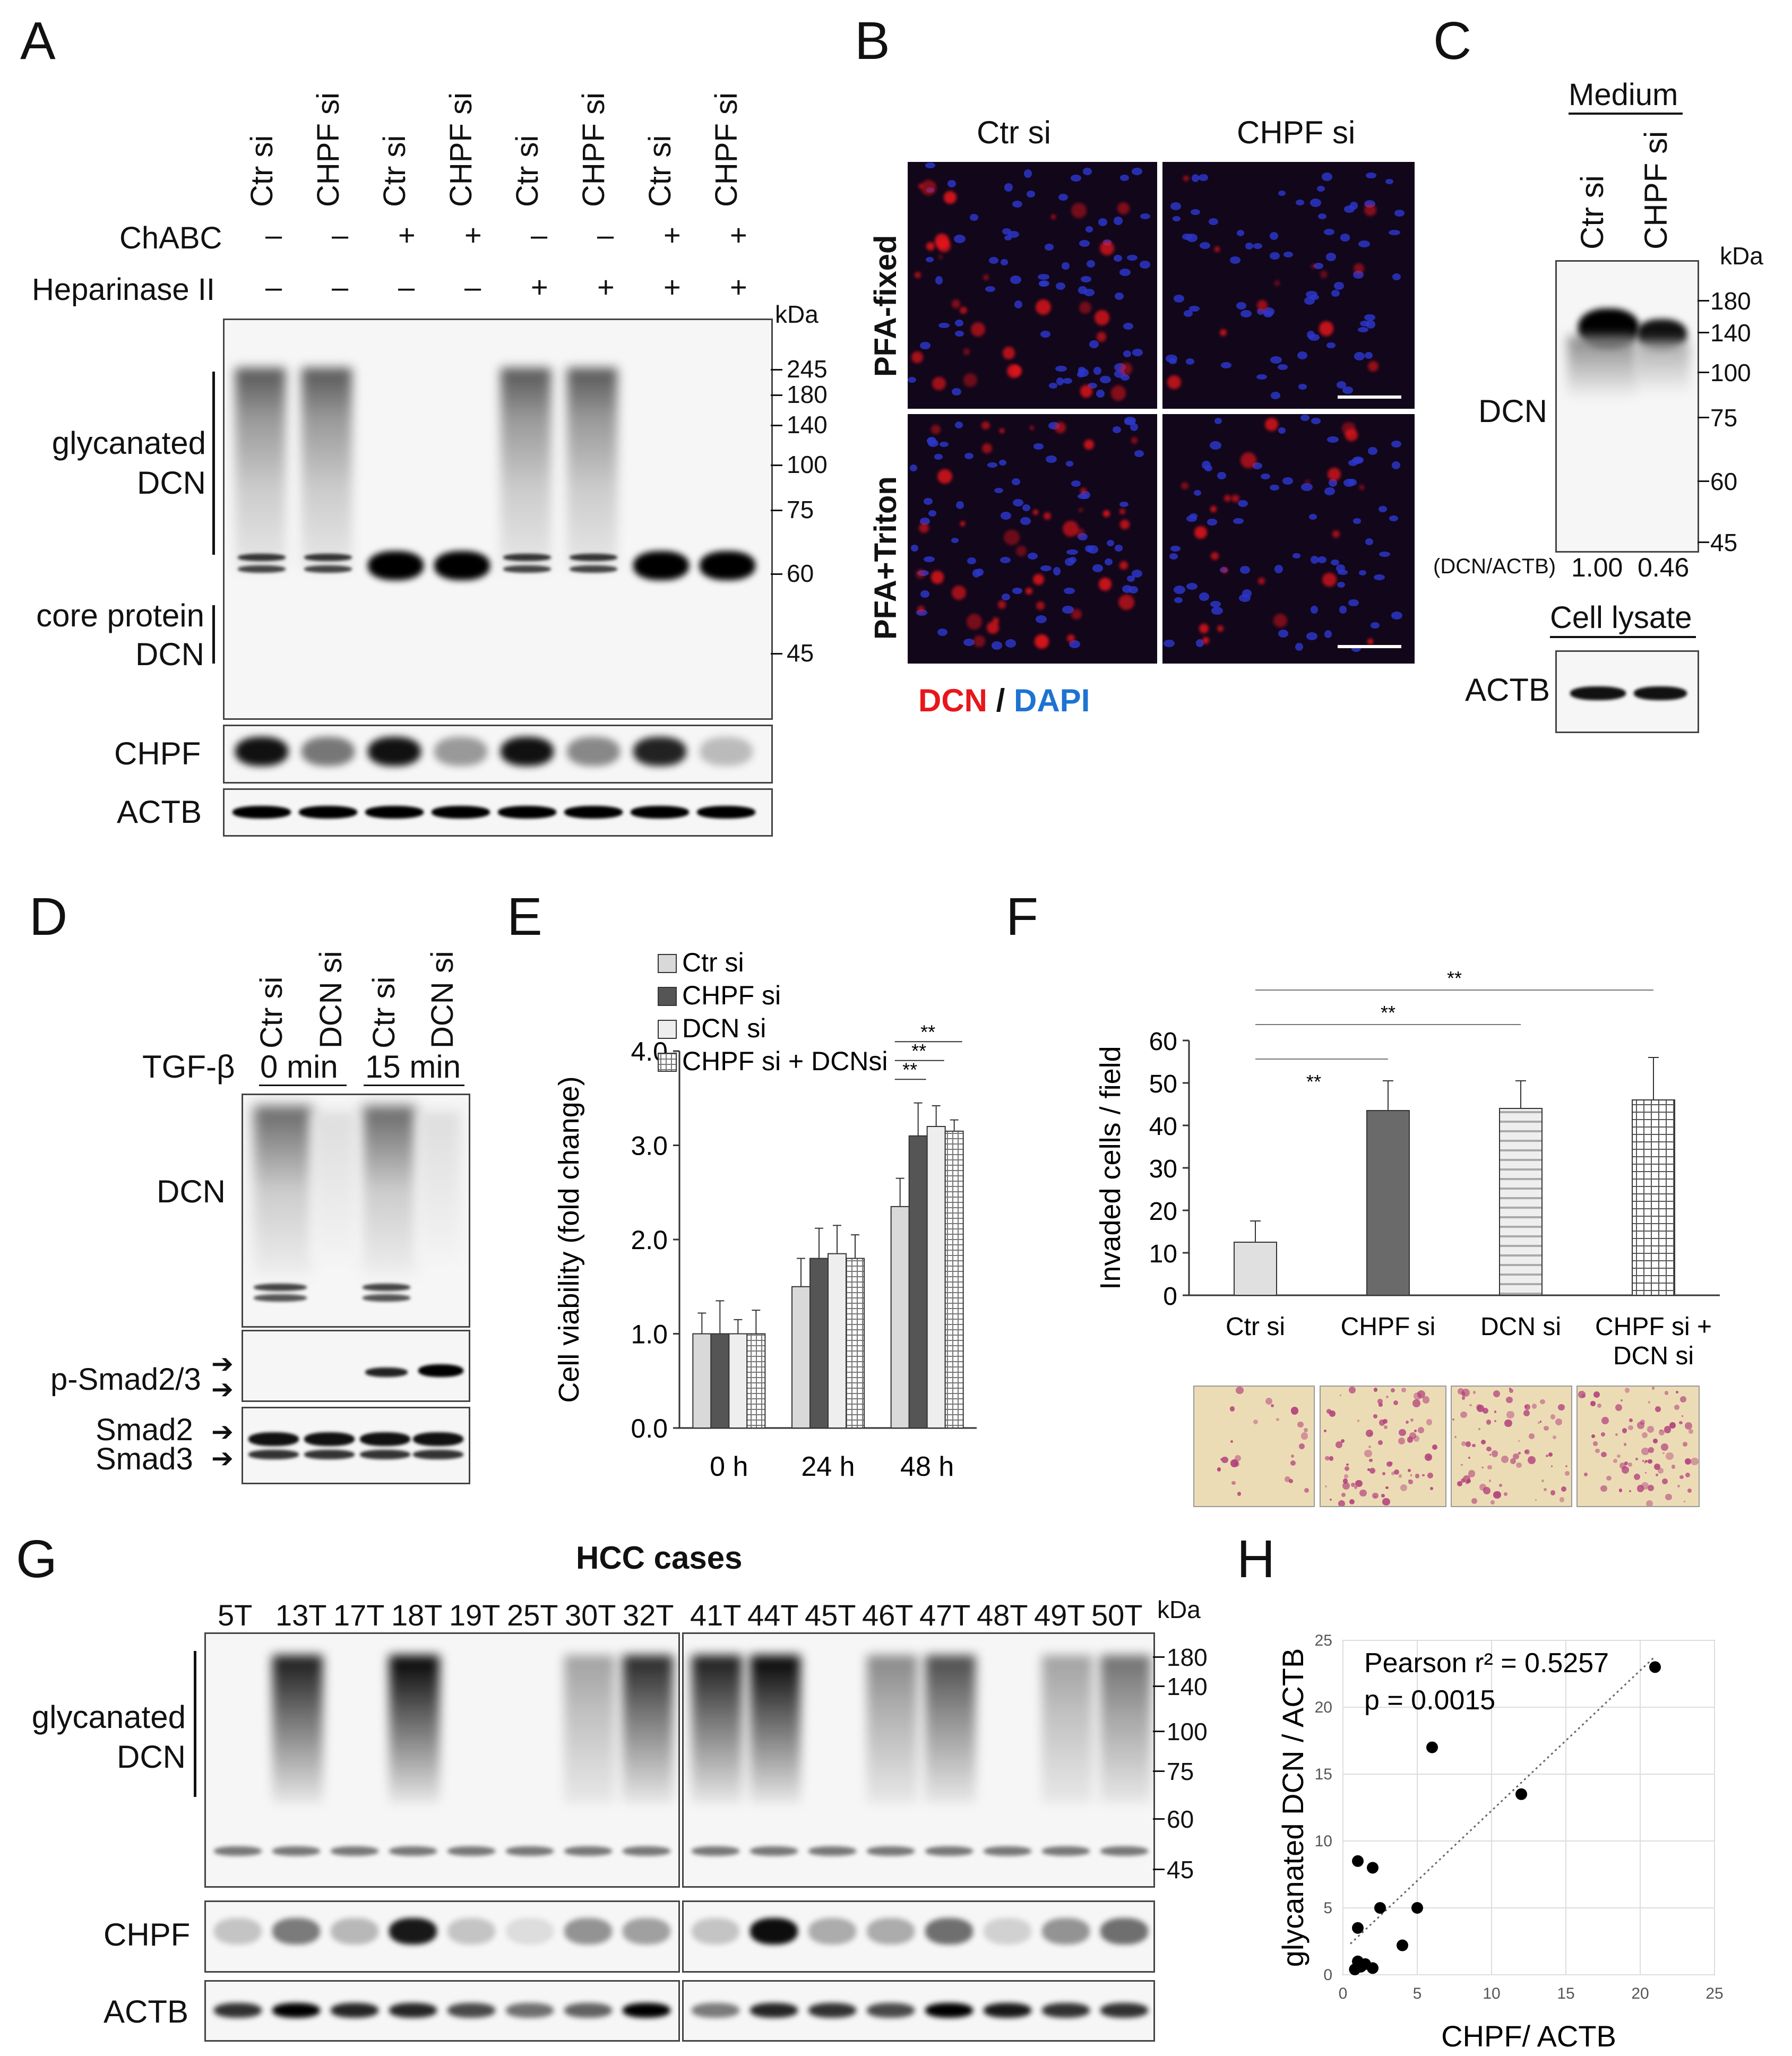 The width and height of the screenshot is (1792, 2056). I want to click on invasion-image-chpf-dcn, so click(1638, 1446).